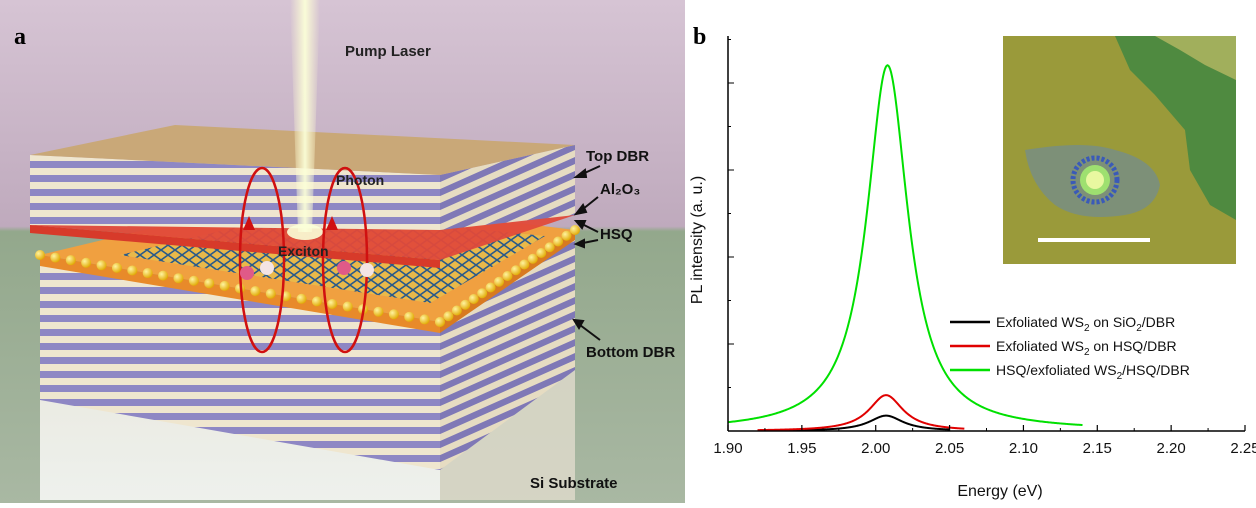  I want to click on microscope-inset, so click(1119, 150).